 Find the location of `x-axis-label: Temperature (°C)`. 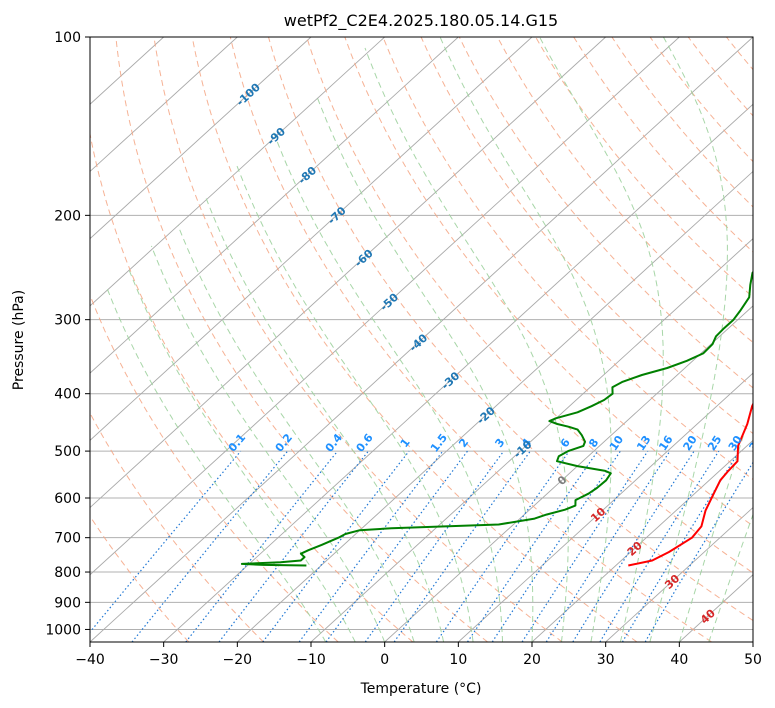

x-axis-label: Temperature (°C) is located at coordinates (421, 689).